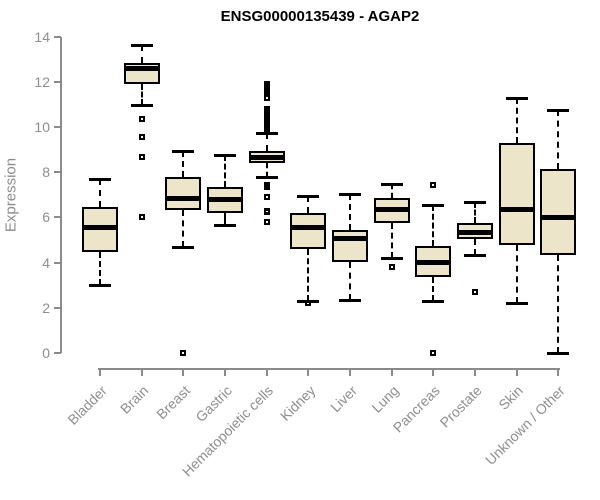 The width and height of the screenshot is (600, 500). Describe the element at coordinates (42, 81) in the screenshot. I see `y-tick-label: 12` at that location.